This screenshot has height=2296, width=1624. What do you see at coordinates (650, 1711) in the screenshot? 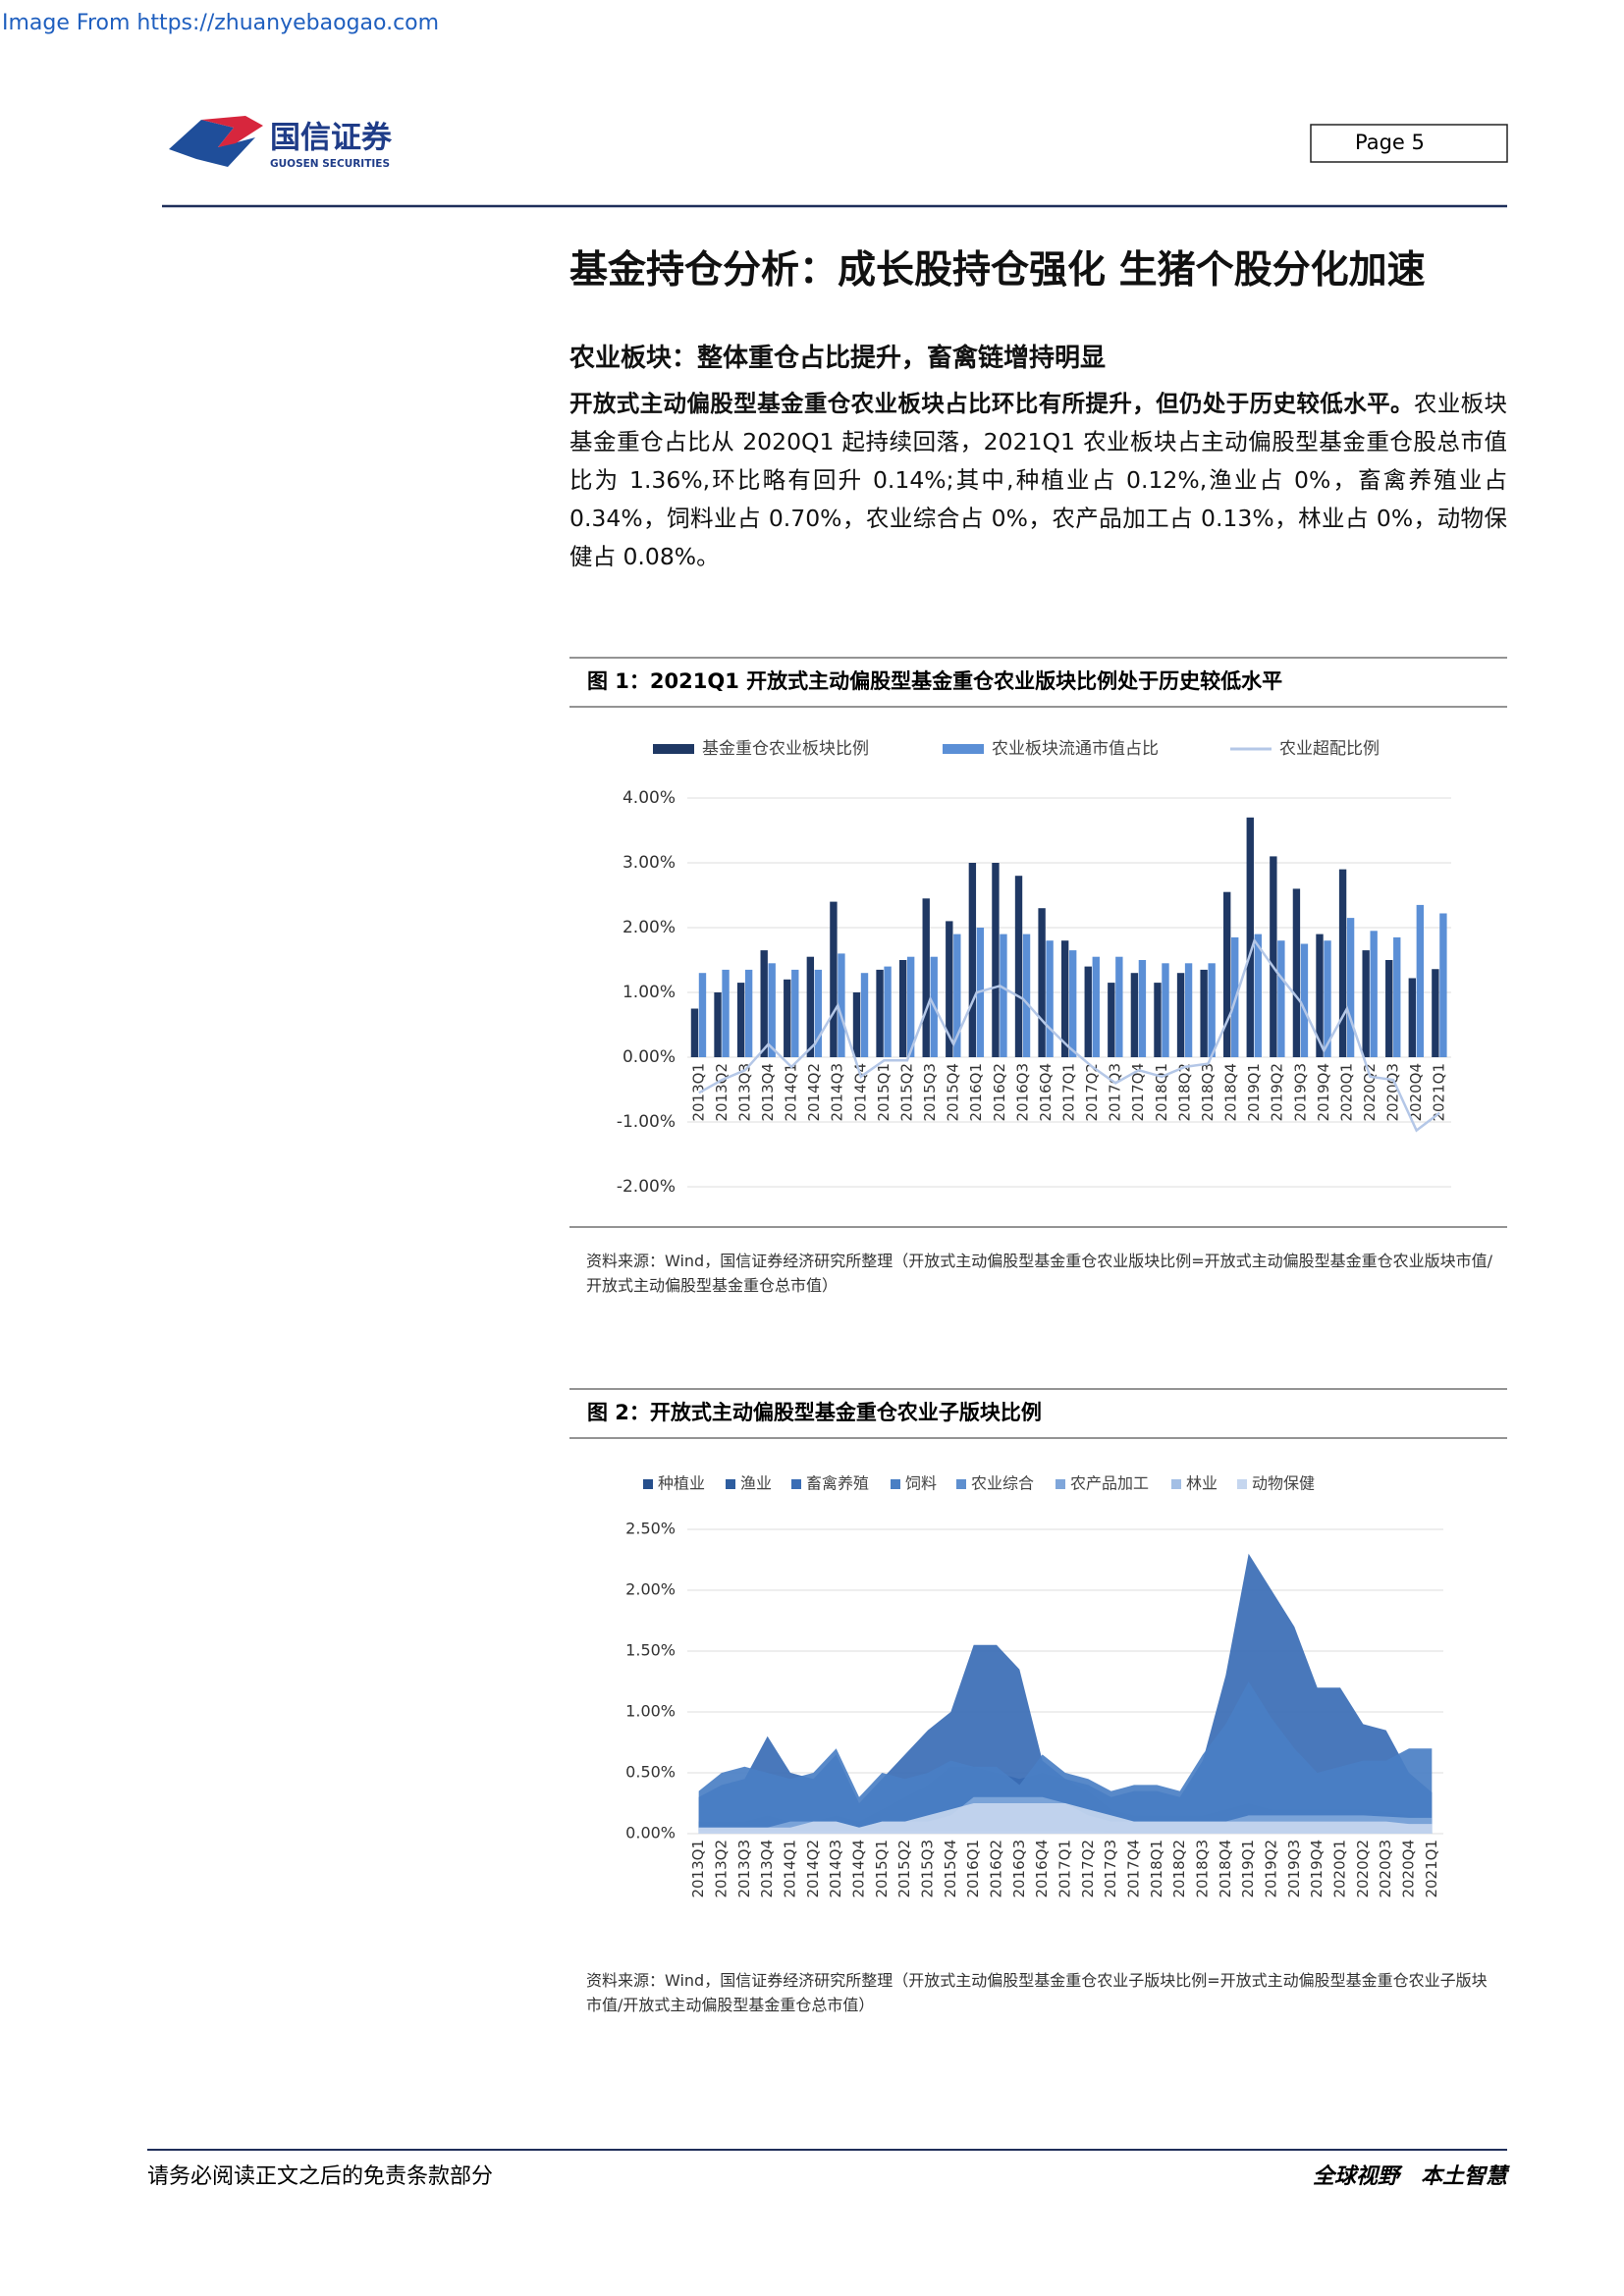
I see `y-tick-label: 1.00%` at bounding box center [650, 1711].